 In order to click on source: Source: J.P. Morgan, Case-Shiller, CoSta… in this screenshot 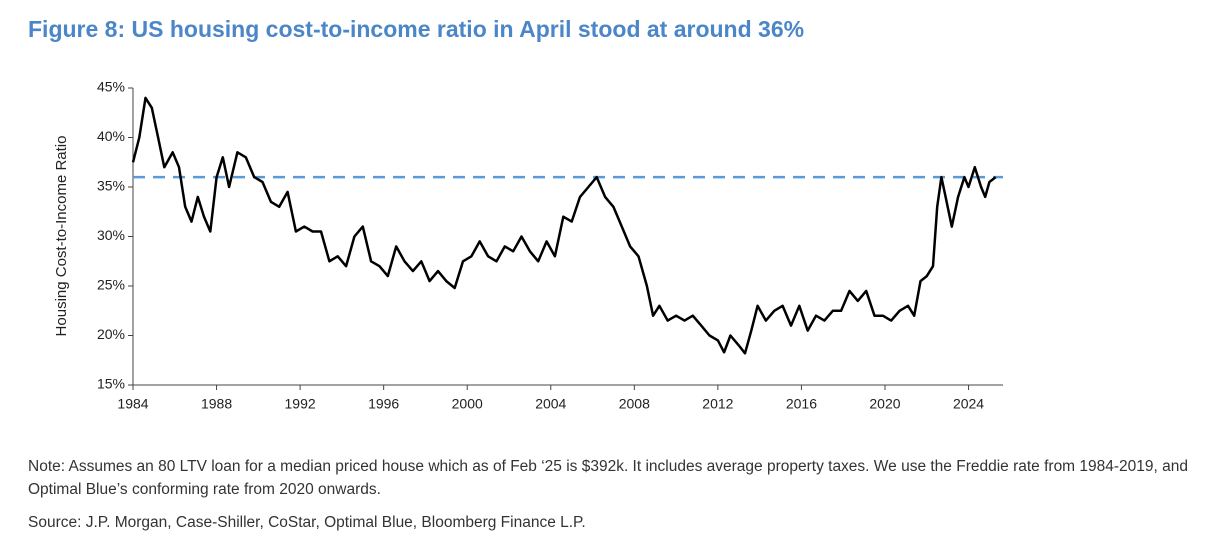, I will do `click(307, 522)`.